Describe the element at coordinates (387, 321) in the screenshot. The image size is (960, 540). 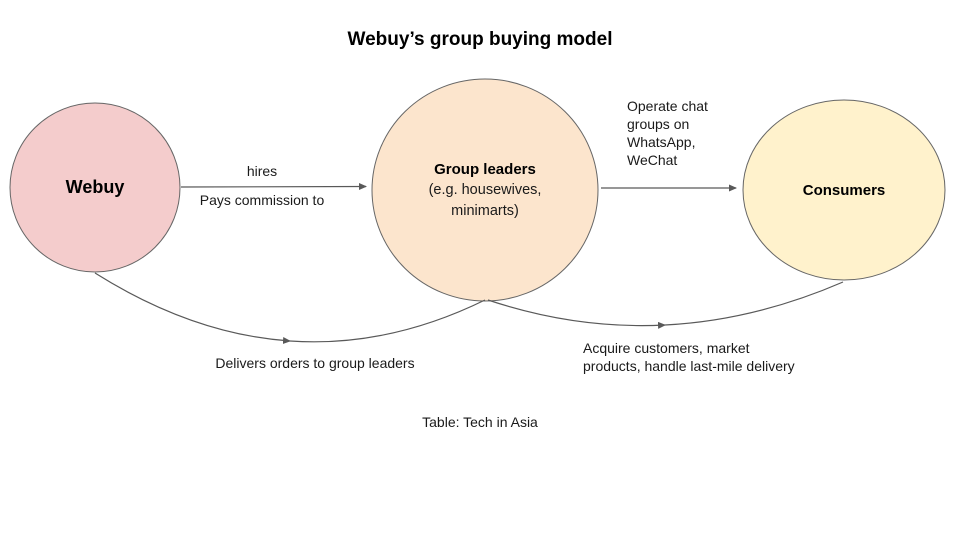
I see `webuy-to-leaders-bottom-curve-tail` at that location.